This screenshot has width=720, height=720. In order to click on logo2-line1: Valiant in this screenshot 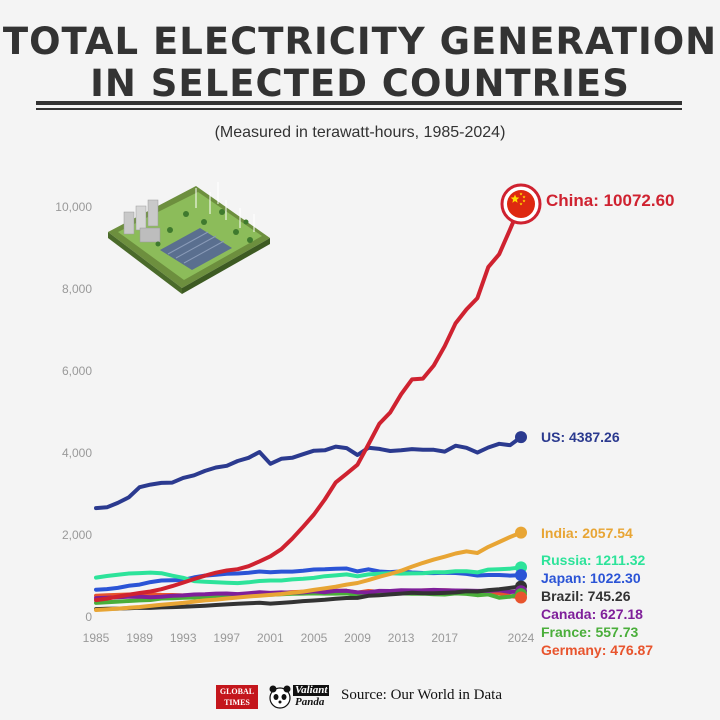, I will do `click(311, 690)`.